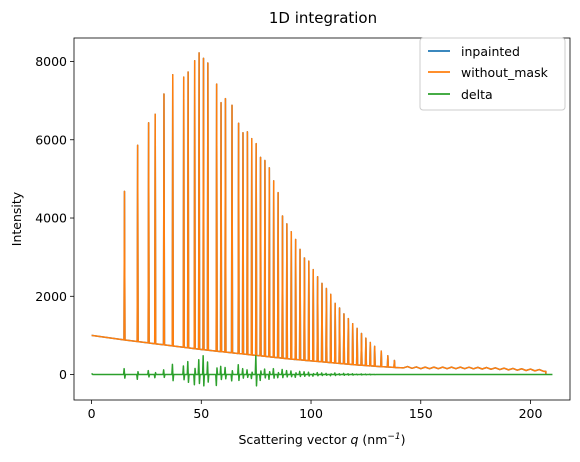  Describe the element at coordinates (51, 218) in the screenshot. I see `y-tick-label: 4000` at that location.